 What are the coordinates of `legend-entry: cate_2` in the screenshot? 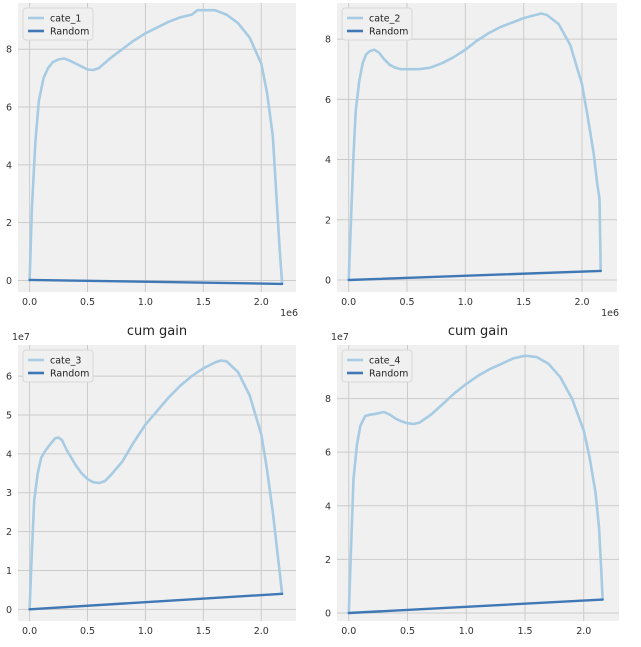 It's located at (384, 19).